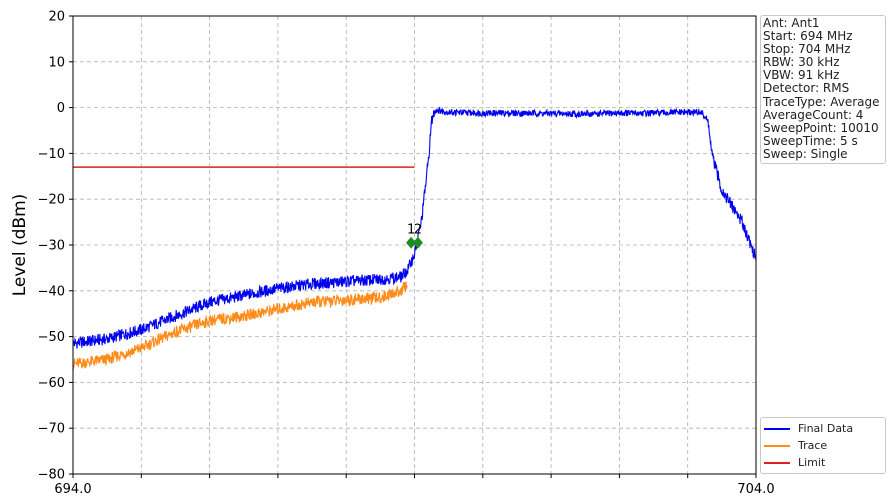 The image size is (890, 502). Describe the element at coordinates (801, 62) in the screenshot. I see `info-line: RBW: 30 kHz` at that location.